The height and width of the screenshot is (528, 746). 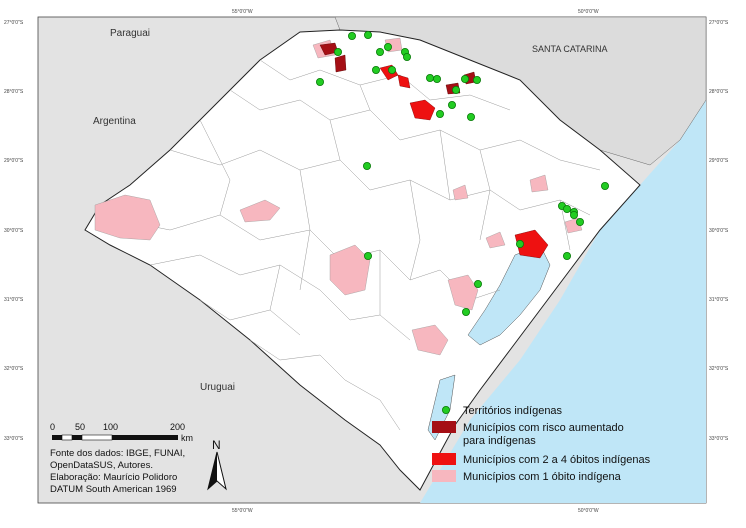 What do you see at coordinates (719, 439) in the screenshot?
I see `coord-right-7: 33°0'0"S` at bounding box center [719, 439].